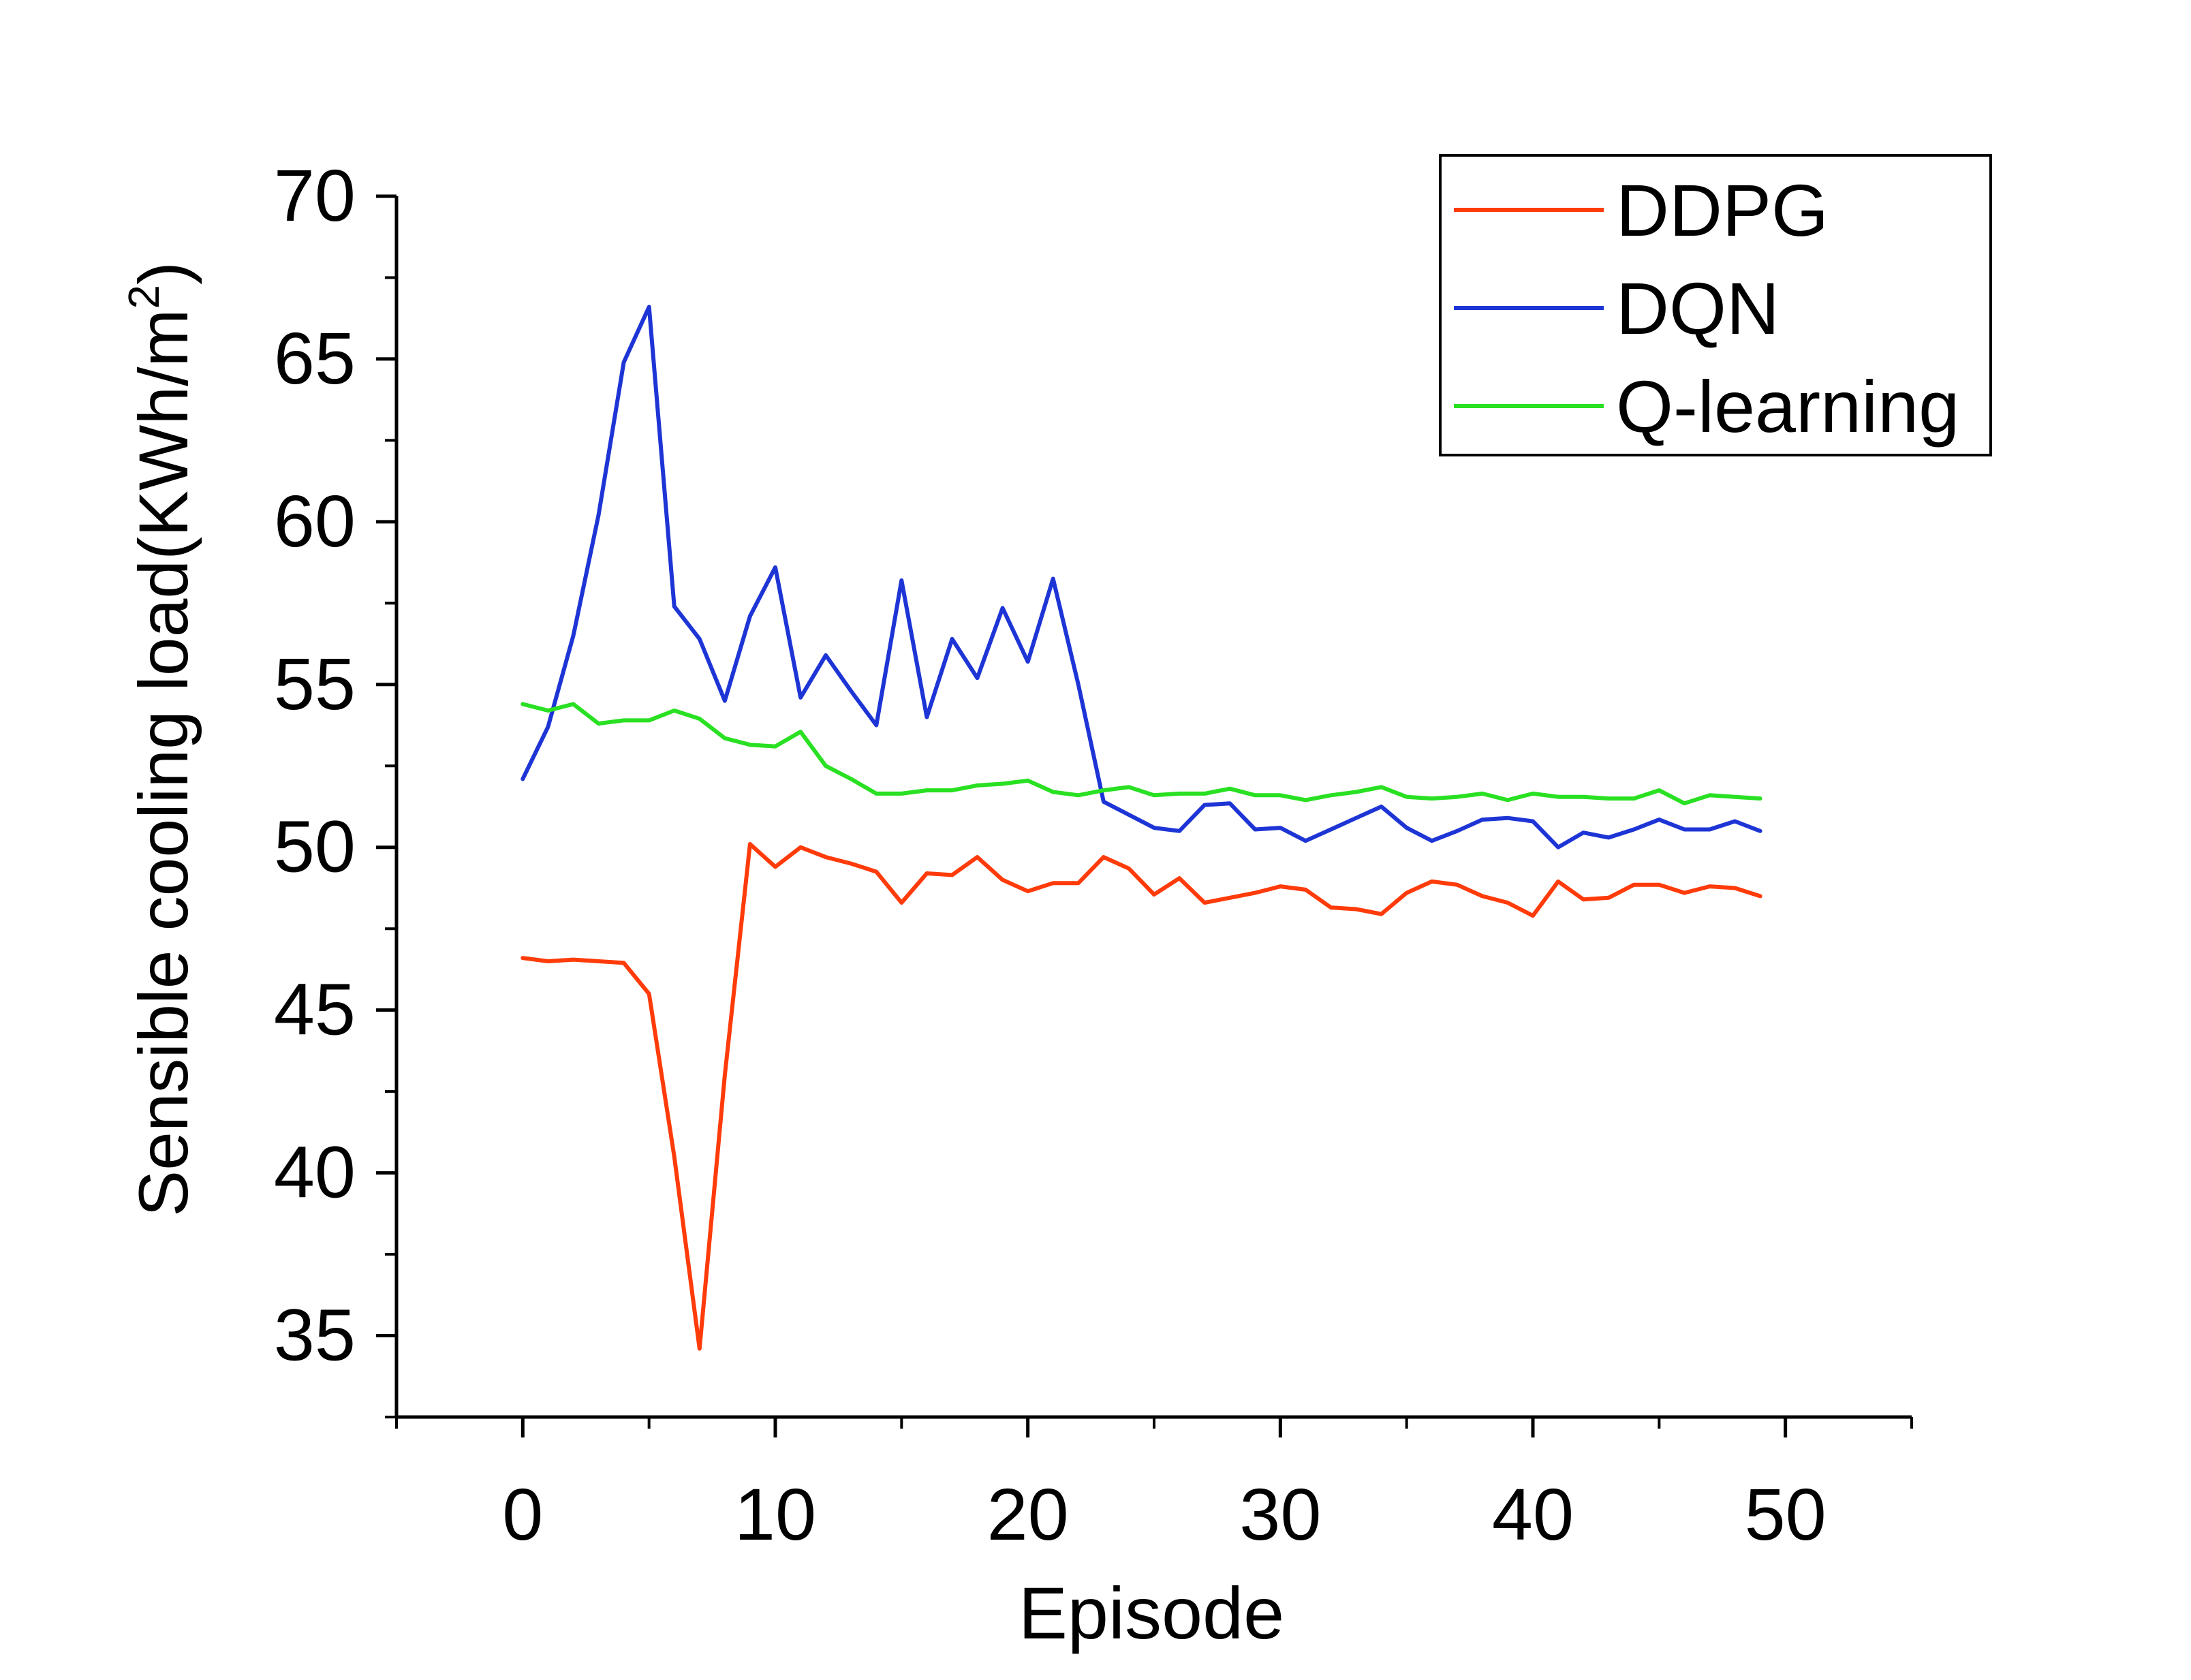 This screenshot has width=2191, height=1680. What do you see at coordinates (1151, 1613) in the screenshot?
I see `x-axis-label: Episode` at bounding box center [1151, 1613].